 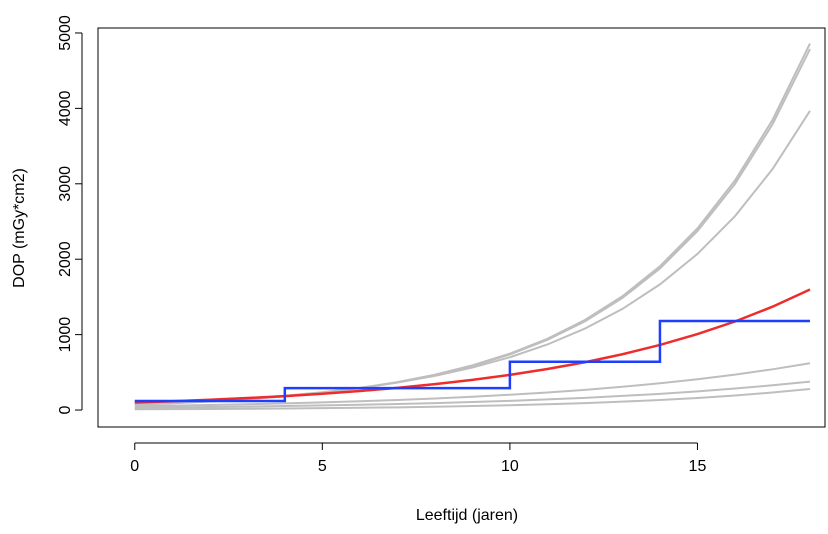 I want to click on y-tick-label: 1000, so click(x=65, y=335).